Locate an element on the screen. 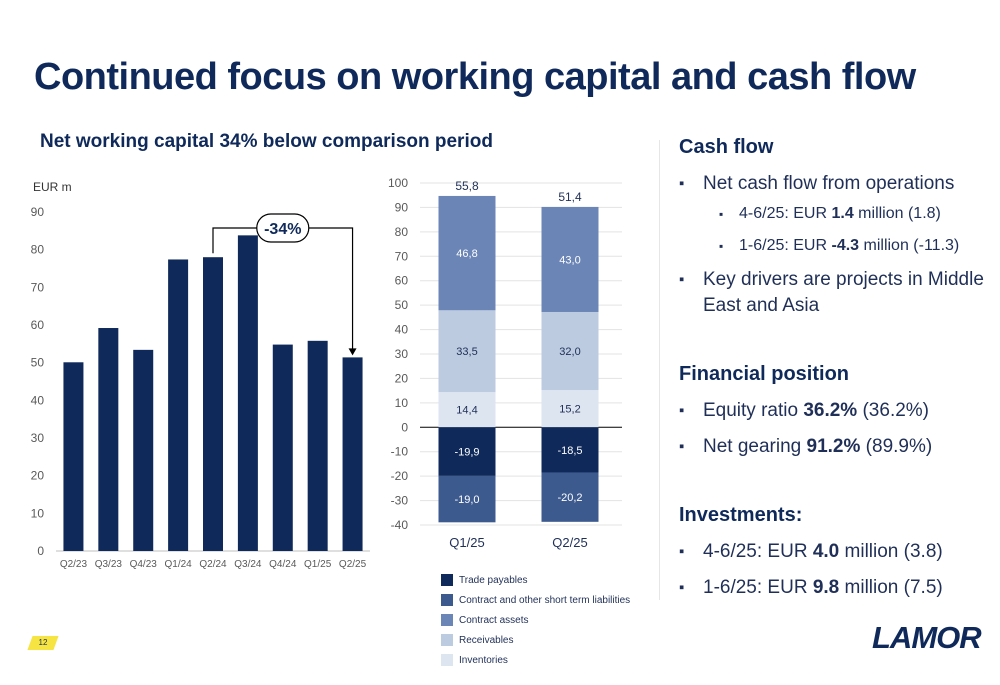 The height and width of the screenshot is (685, 1000). company-logo: LAMOR is located at coordinates (927, 637).